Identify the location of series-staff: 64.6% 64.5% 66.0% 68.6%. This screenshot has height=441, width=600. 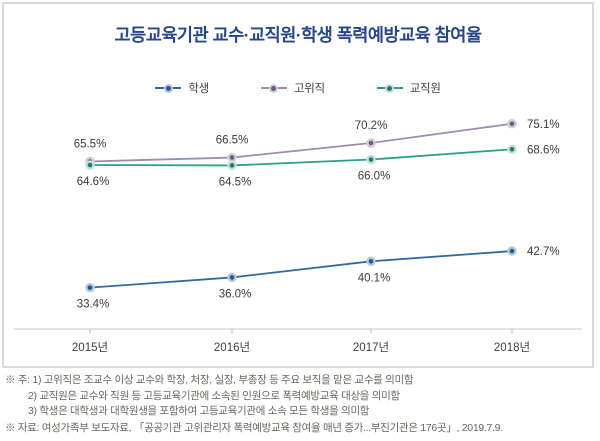
(318, 166).